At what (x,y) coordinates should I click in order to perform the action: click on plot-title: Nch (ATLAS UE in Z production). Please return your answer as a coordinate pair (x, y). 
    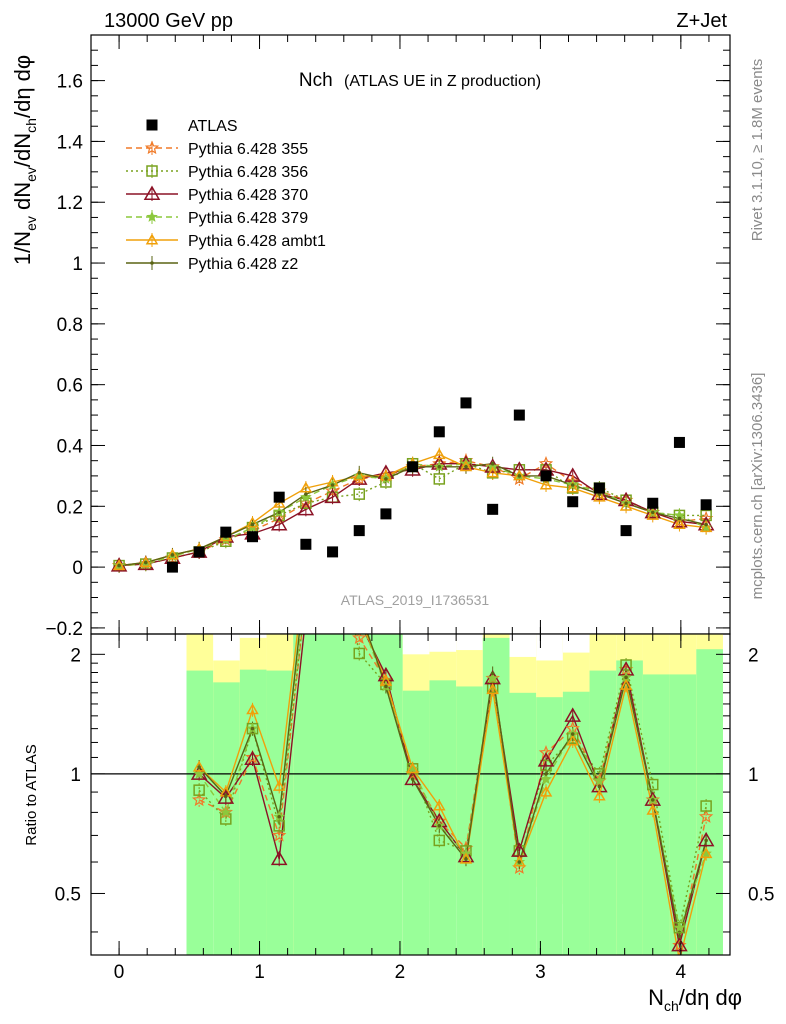
    Looking at the image, I should click on (420, 80).